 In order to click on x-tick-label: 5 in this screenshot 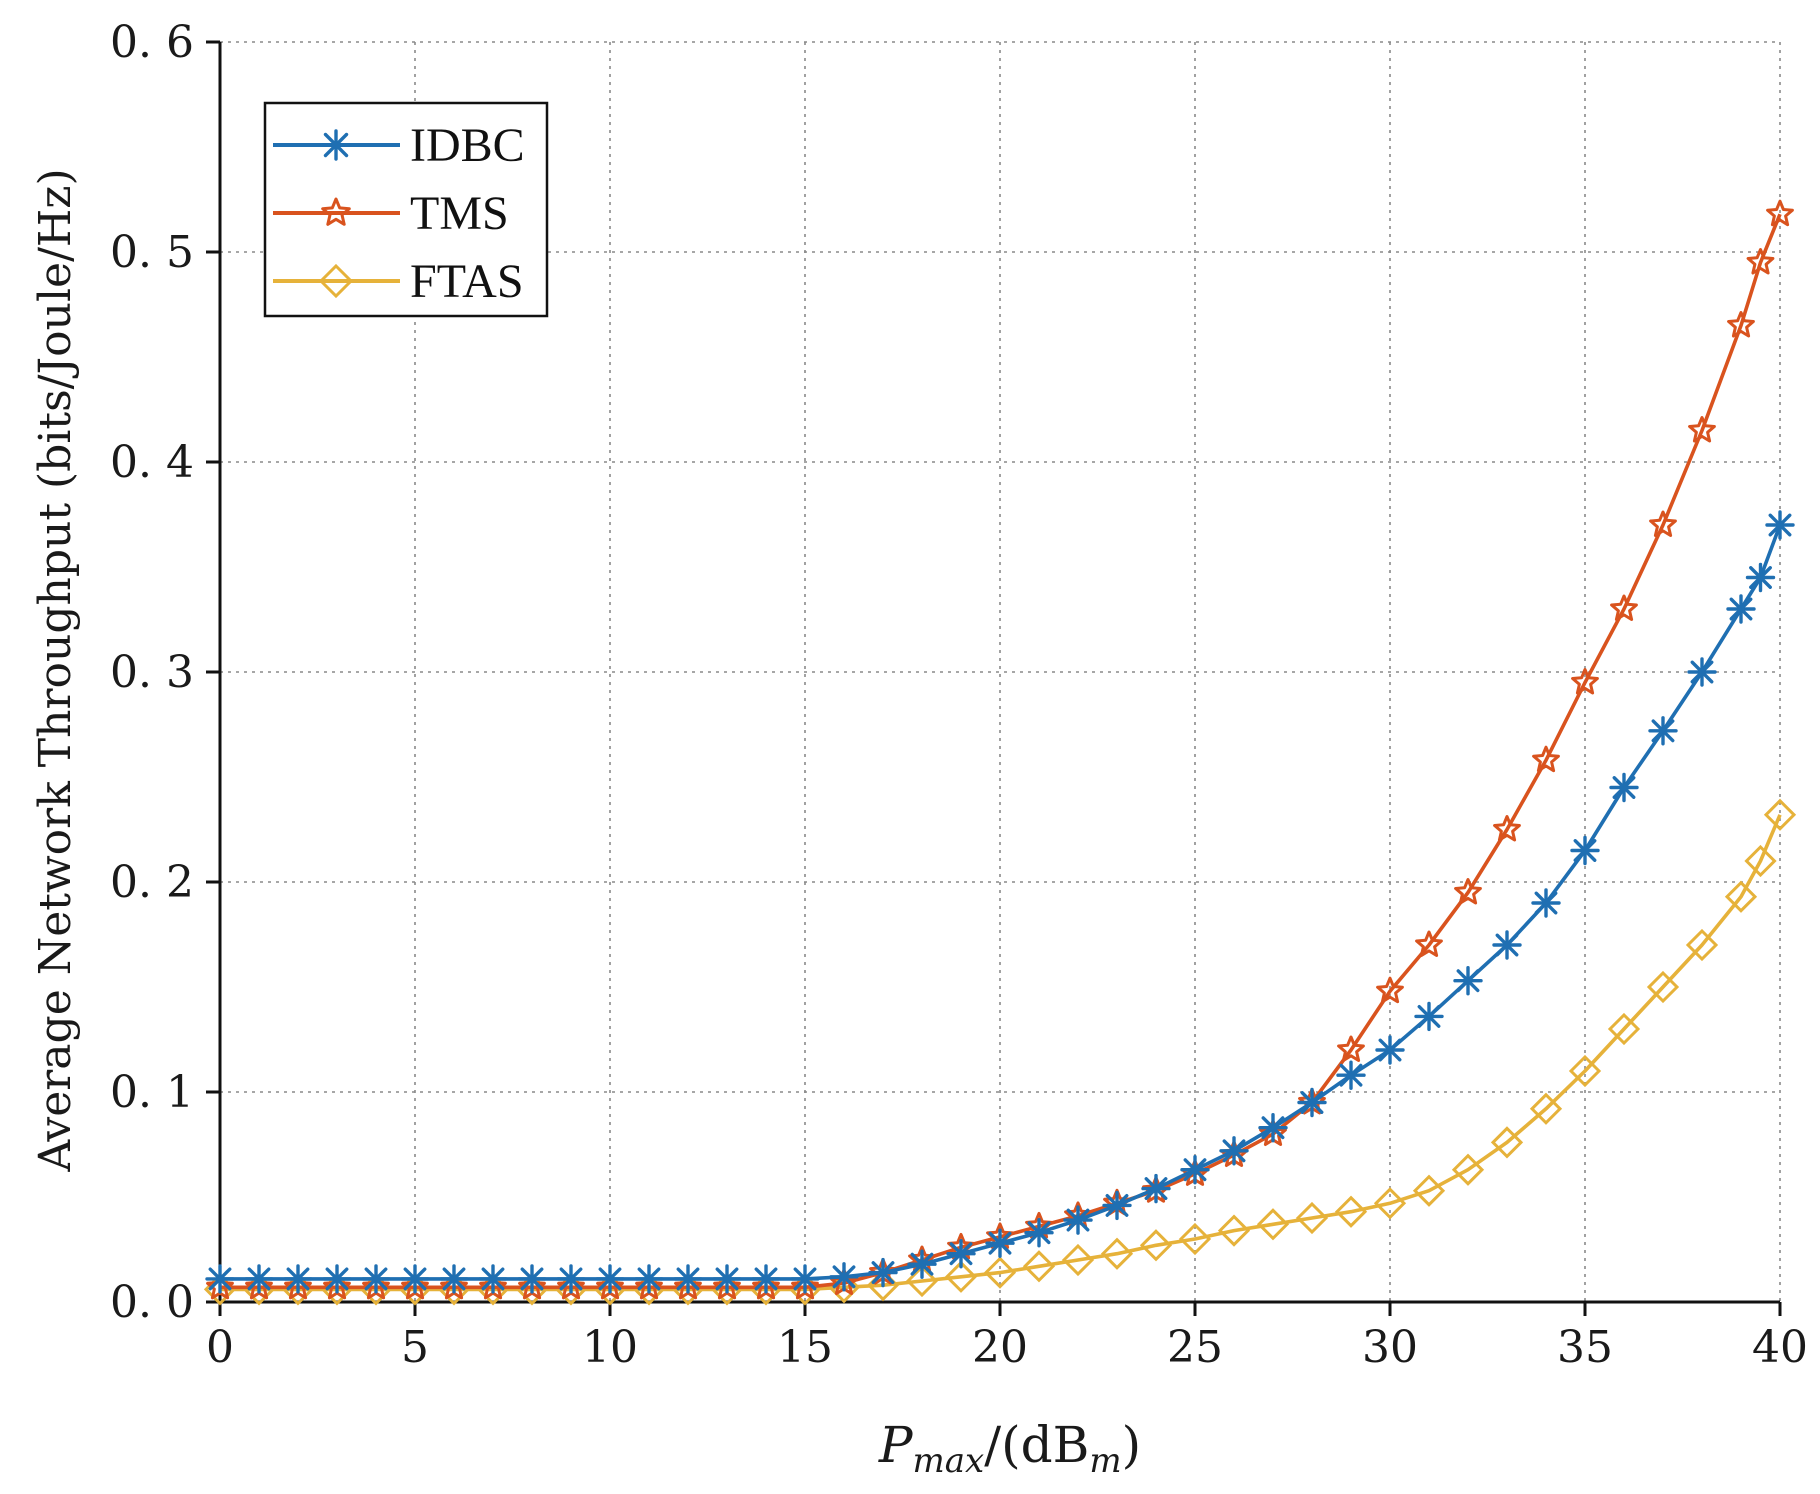, I will do `click(415, 1347)`.